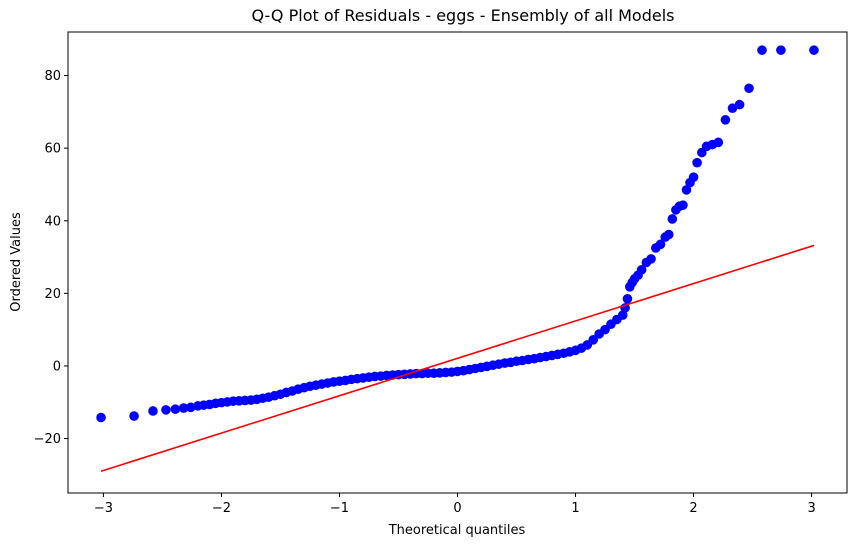  What do you see at coordinates (52, 294) in the screenshot?
I see `y-tick-label: 20` at bounding box center [52, 294].